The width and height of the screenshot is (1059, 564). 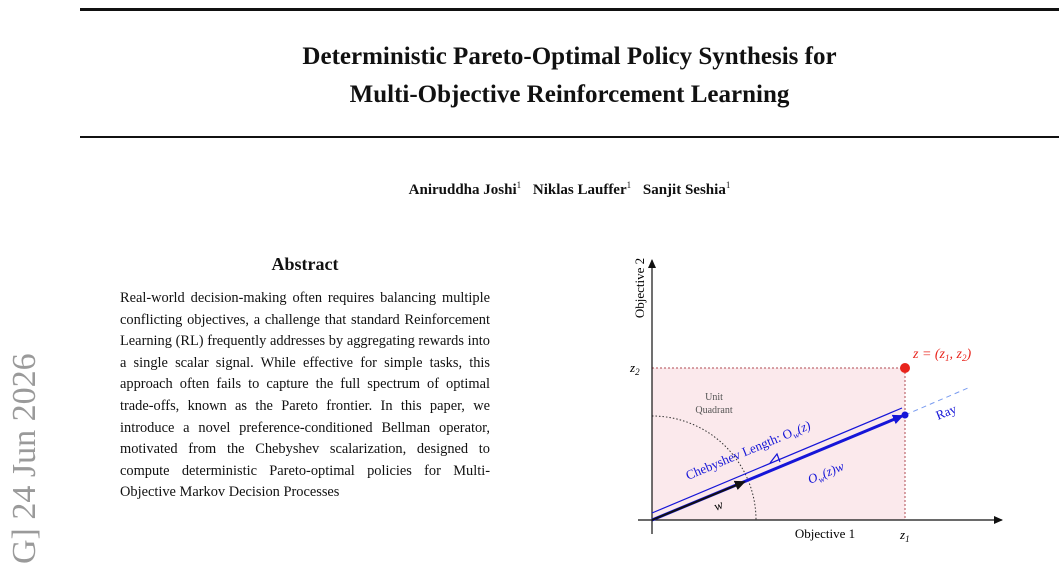 What do you see at coordinates (704, 468) in the screenshot?
I see `unit-quadrant-arc` at bounding box center [704, 468].